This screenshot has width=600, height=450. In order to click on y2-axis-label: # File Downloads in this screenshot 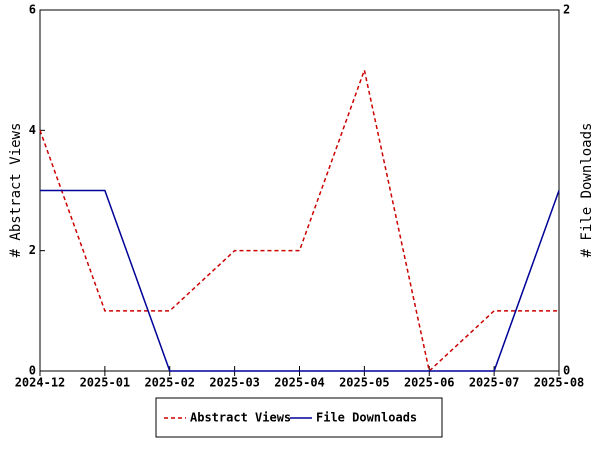, I will do `click(587, 190)`.